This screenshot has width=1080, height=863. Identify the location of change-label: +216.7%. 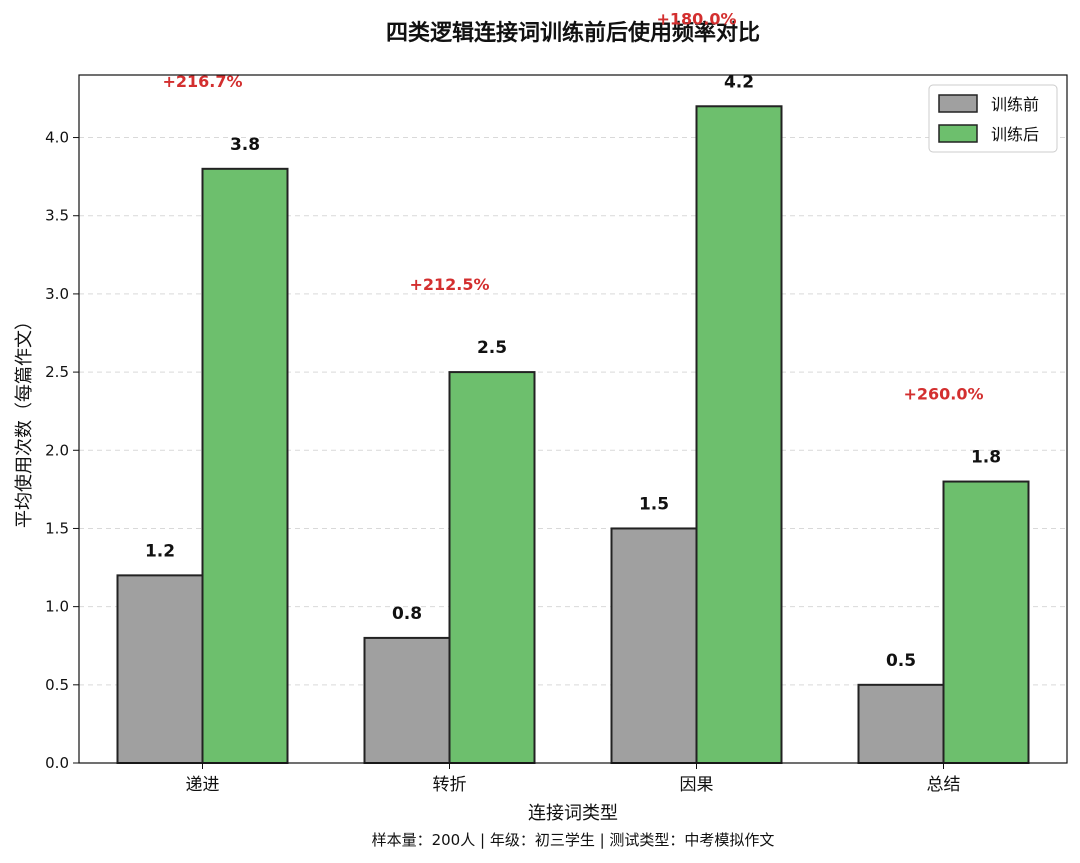
(202, 81).